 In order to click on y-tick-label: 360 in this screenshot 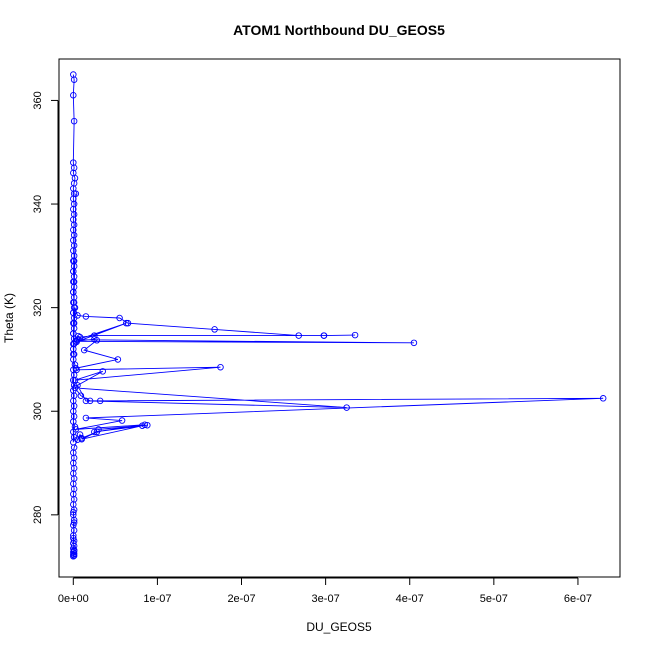, I will do `click(38, 100)`.